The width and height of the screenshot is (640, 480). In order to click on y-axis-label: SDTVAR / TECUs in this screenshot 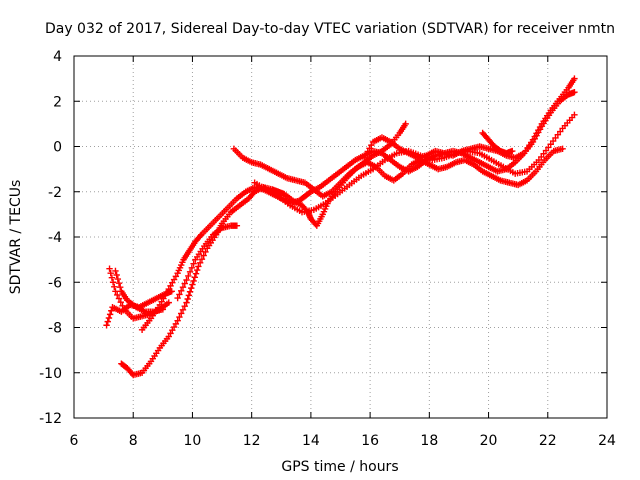, I will do `click(16, 237)`.